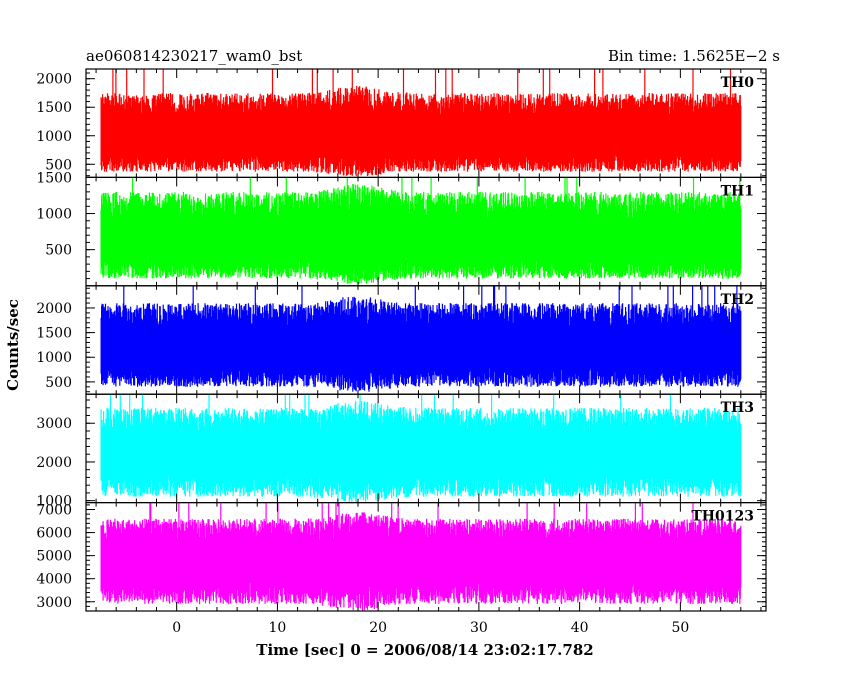 This screenshot has height=680, width=850. What do you see at coordinates (378, 628) in the screenshot?
I see `x-tick-label: 20` at bounding box center [378, 628].